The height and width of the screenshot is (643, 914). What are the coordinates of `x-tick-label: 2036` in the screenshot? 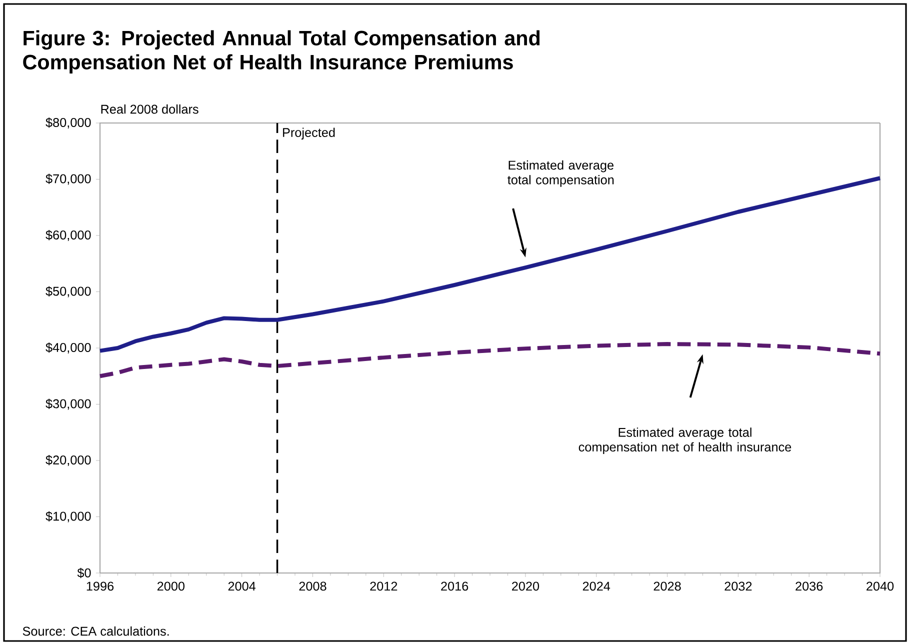 It's located at (809, 586).